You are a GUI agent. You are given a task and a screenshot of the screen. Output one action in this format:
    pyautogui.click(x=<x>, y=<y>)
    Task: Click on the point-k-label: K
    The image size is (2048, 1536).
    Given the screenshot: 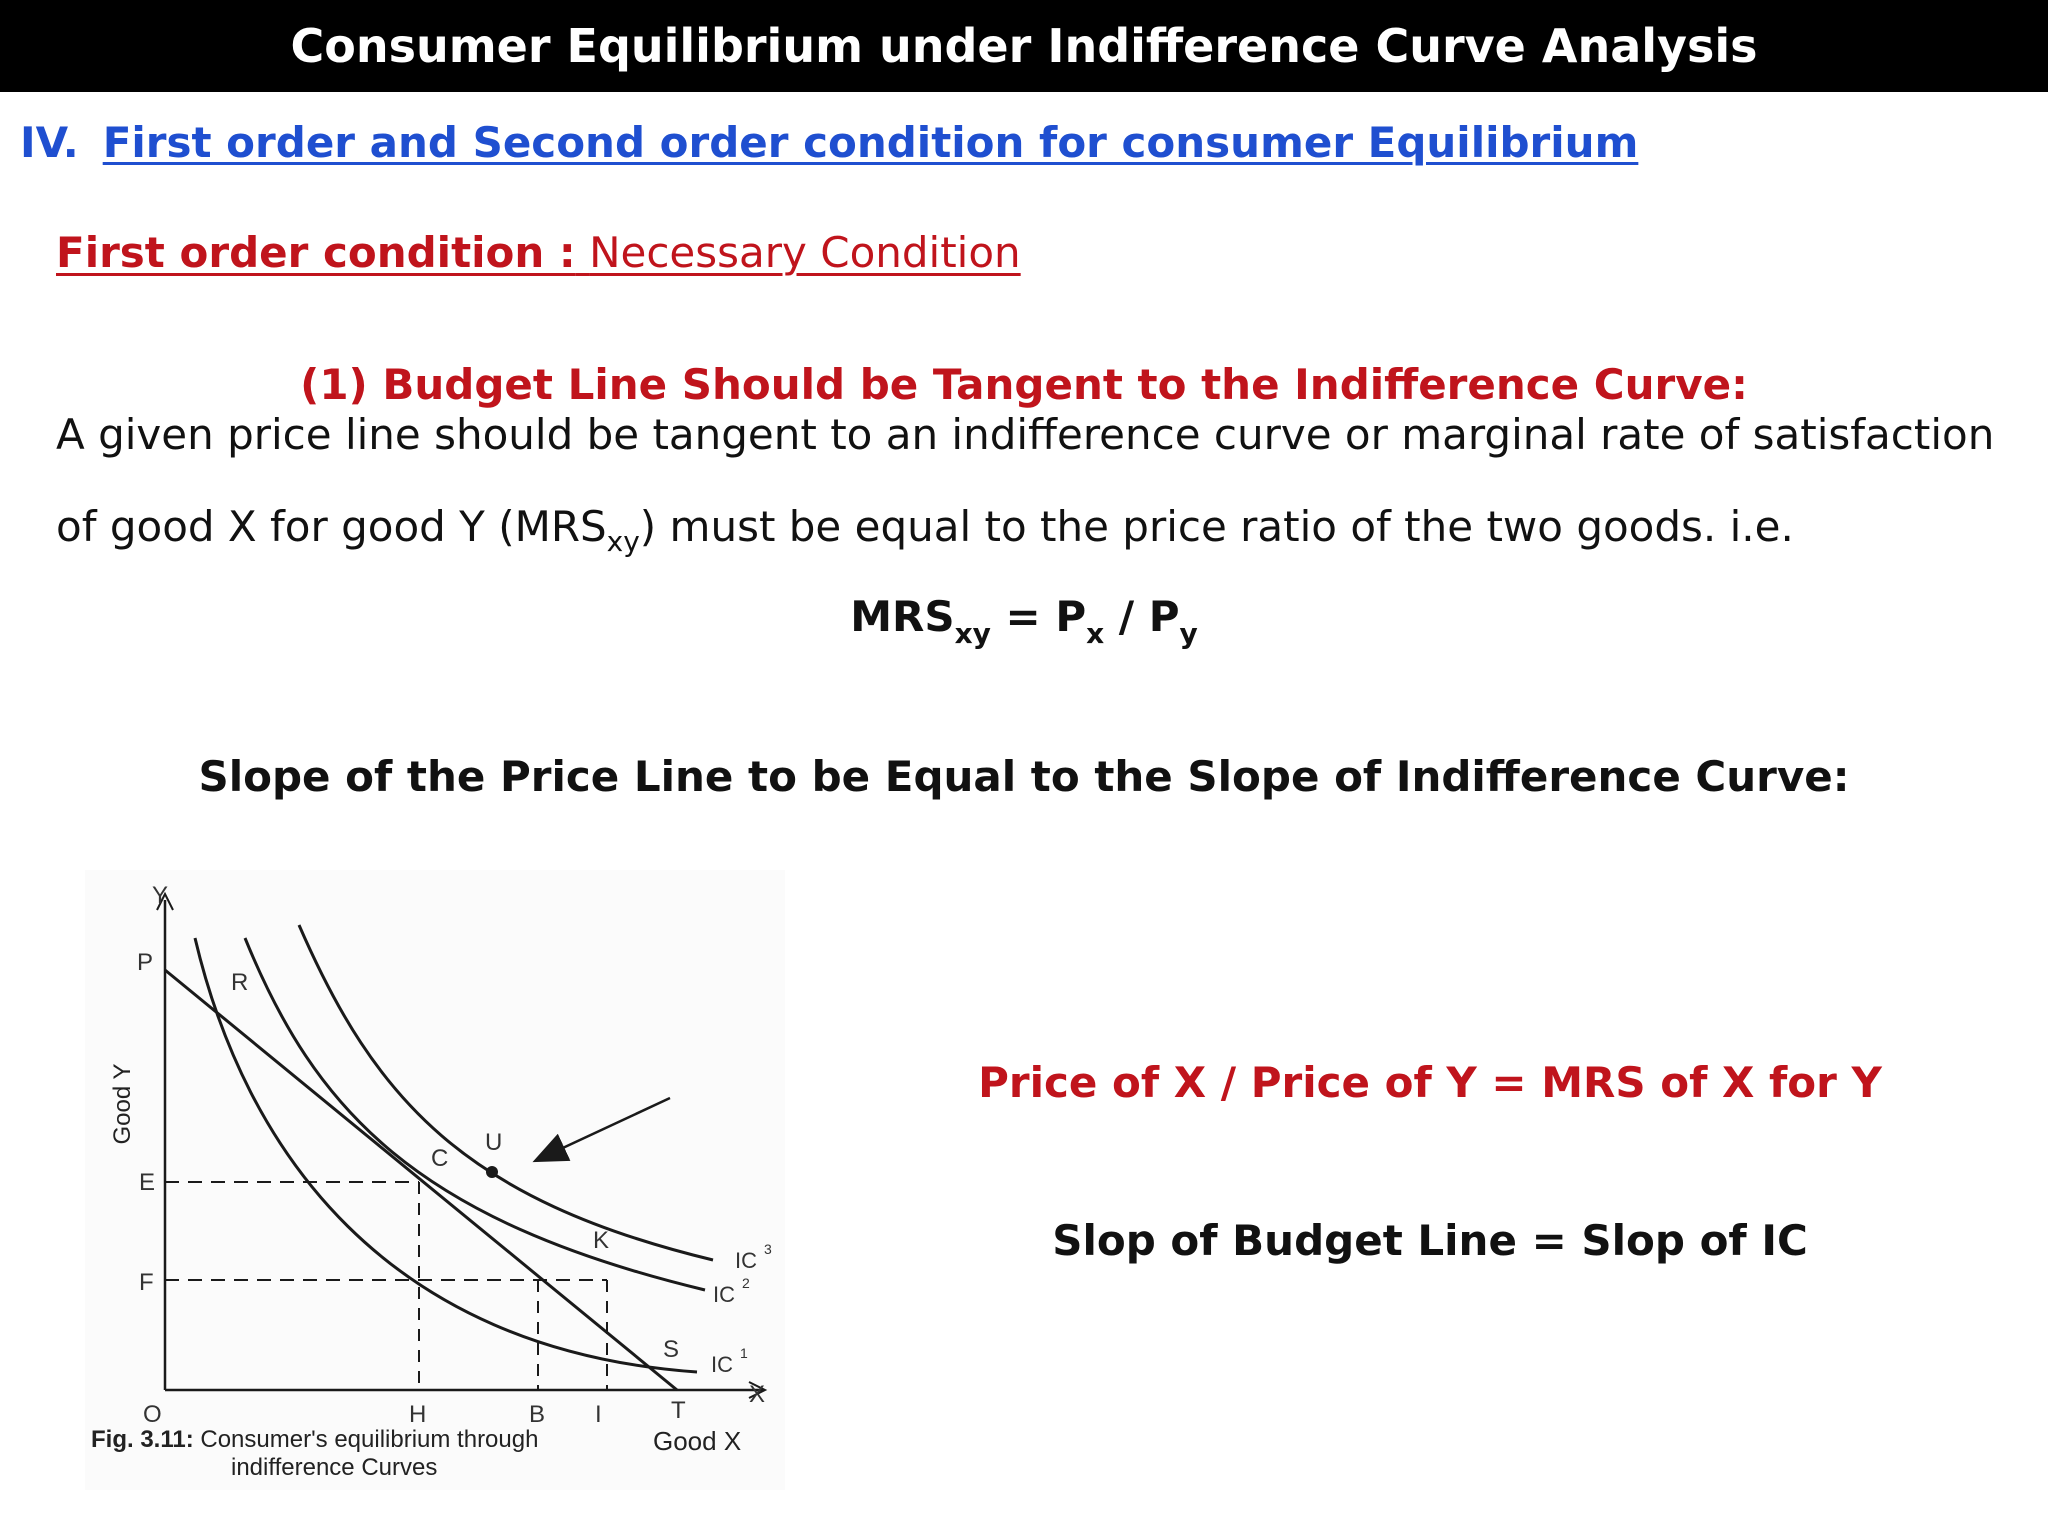 What is the action you would take?
    pyautogui.click(x=601, y=1240)
    